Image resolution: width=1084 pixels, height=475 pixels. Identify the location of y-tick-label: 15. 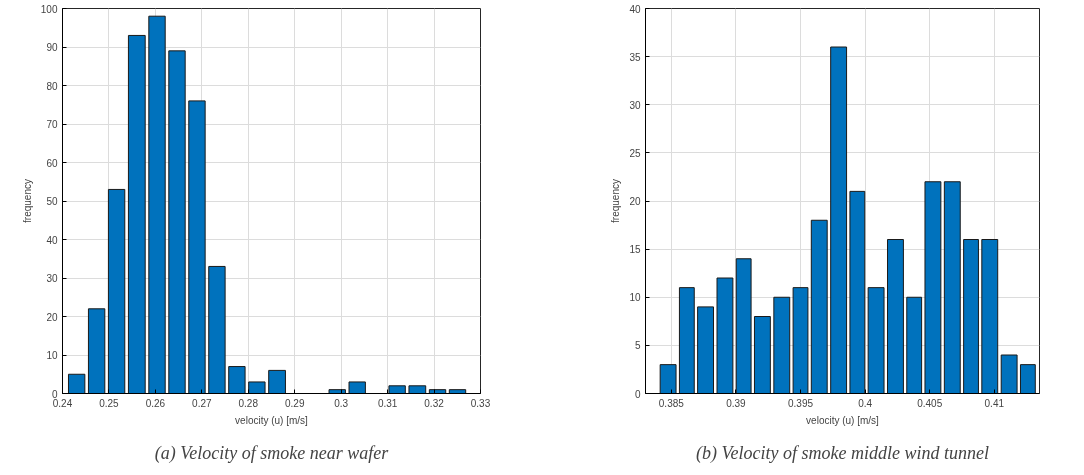
(635, 250).